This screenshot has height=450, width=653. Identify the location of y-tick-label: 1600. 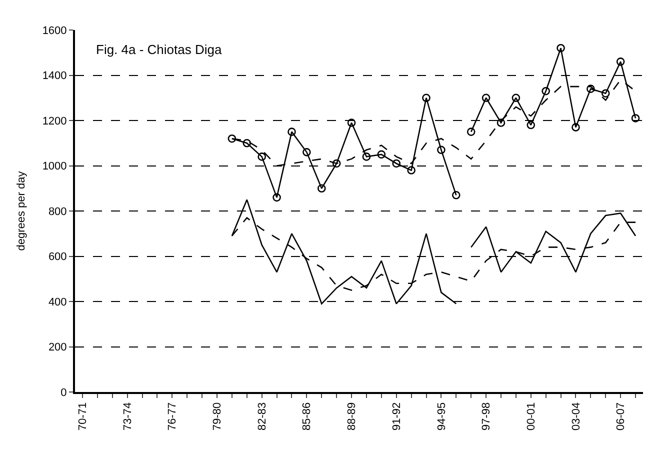
(54, 30).